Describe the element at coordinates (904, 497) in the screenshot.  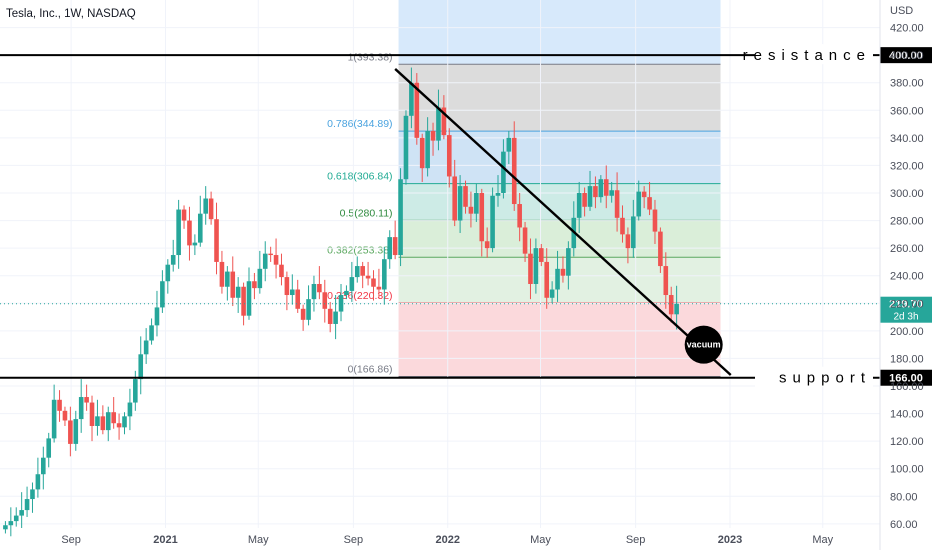
I see `y-tick-label: 80.00` at that location.